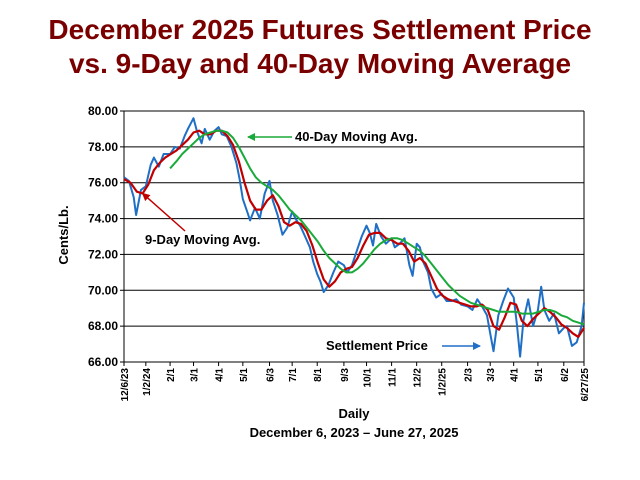 Image resolution: width=640 pixels, height=480 pixels. Describe the element at coordinates (103, 290) in the screenshot. I see `y-tick-label: 70.00` at that location.